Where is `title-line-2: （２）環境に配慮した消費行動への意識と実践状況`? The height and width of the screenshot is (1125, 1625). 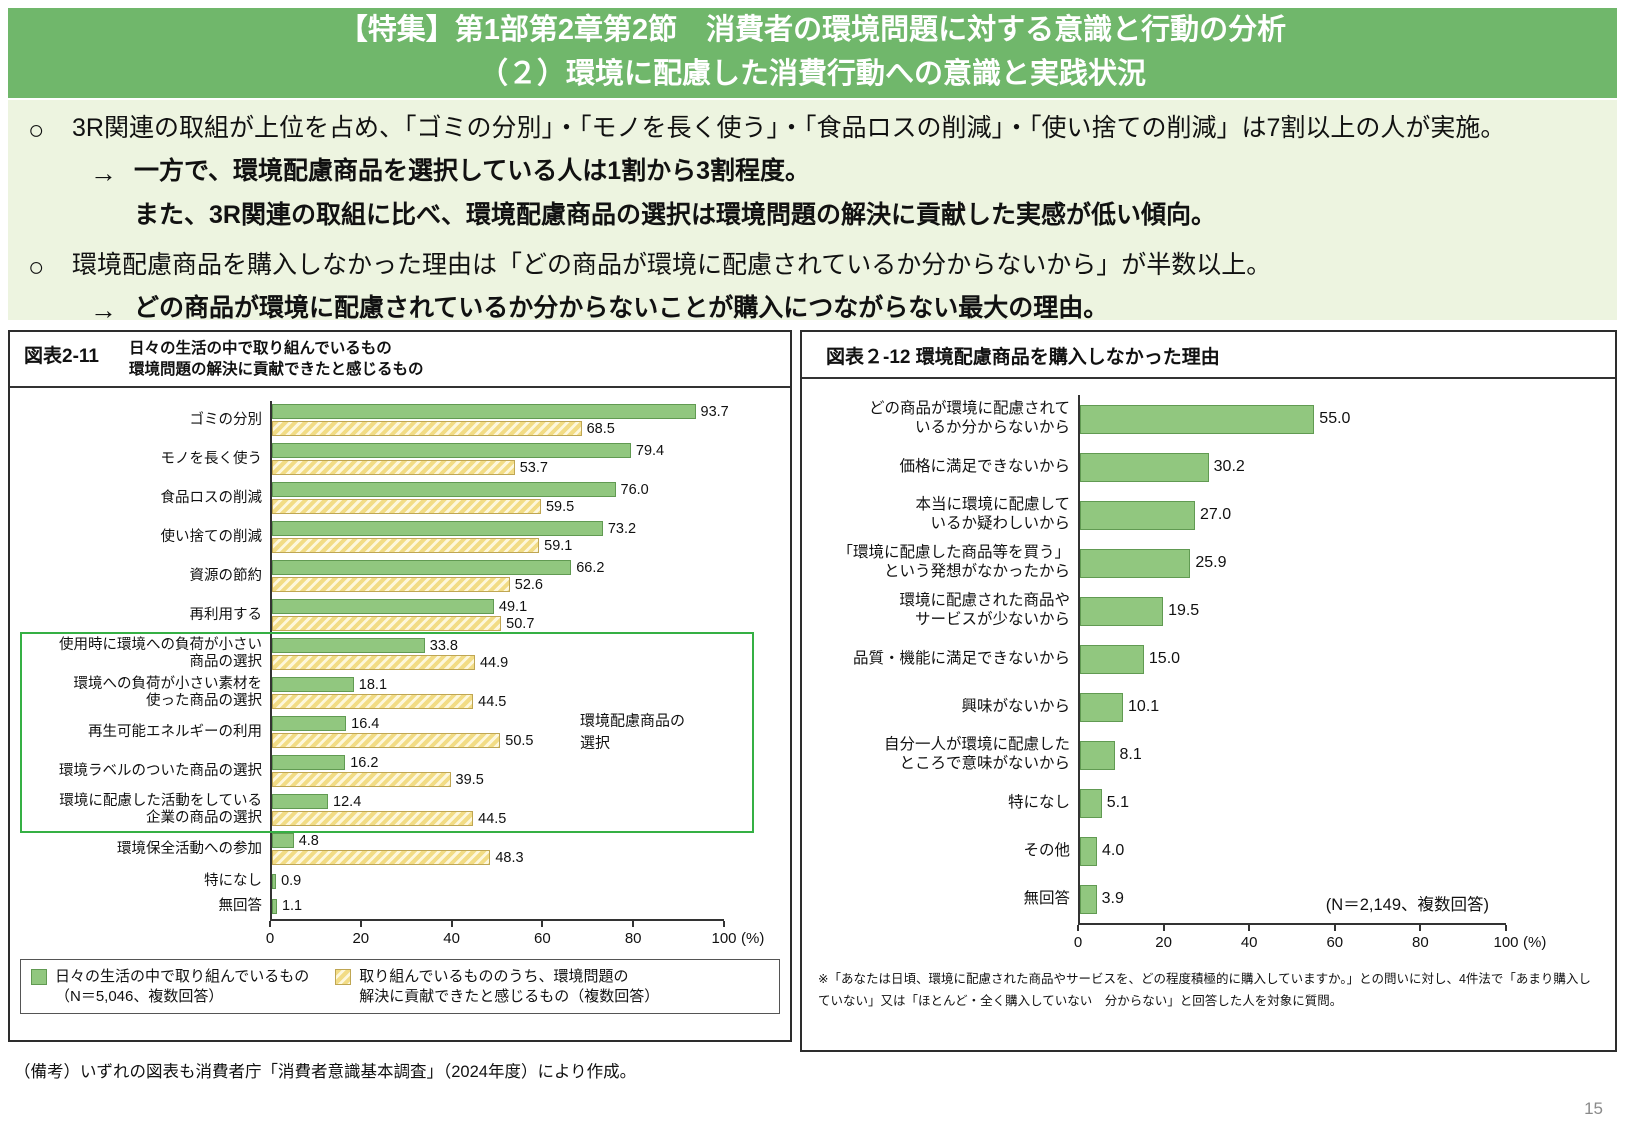
title-line-2: （２）環境に配慮した消費行動への意識と実践状況 is located at coordinates (812, 73).